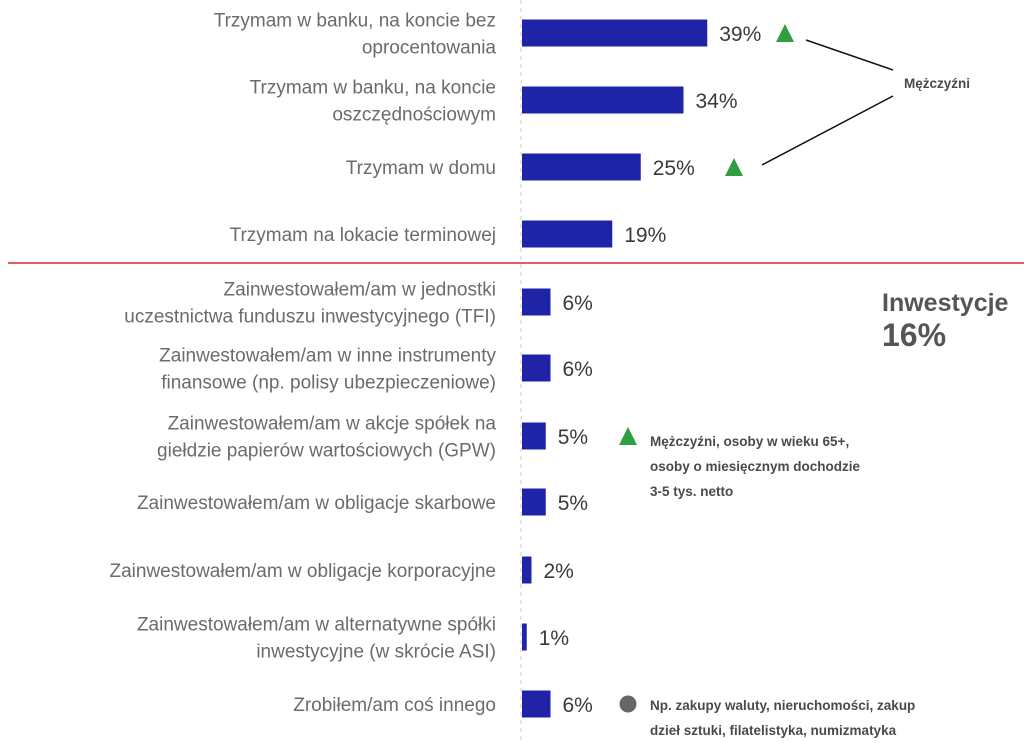 The width and height of the screenshot is (1024, 743). Describe the element at coordinates (674, 168) in the screenshot. I see `value-label: 25%` at that location.